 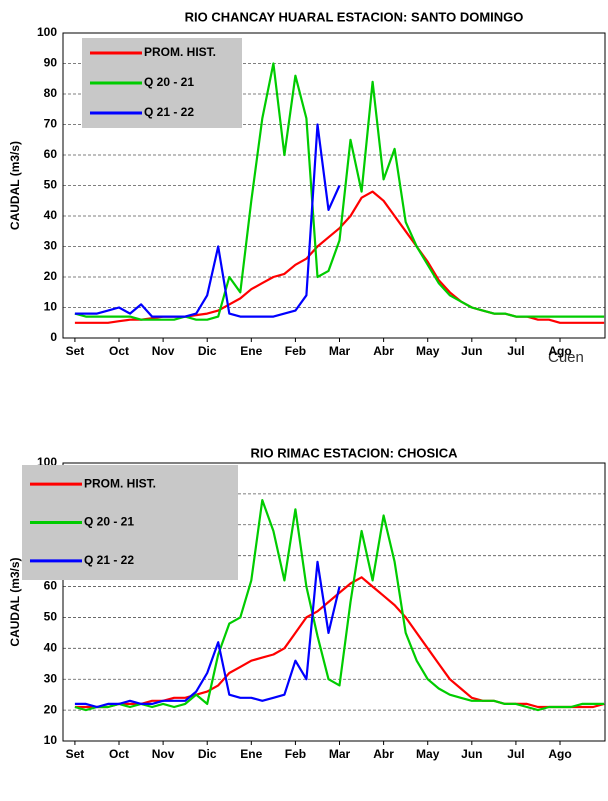 What do you see at coordinates (47, 32) in the screenshot?
I see `y-tick-label: 100` at bounding box center [47, 32].